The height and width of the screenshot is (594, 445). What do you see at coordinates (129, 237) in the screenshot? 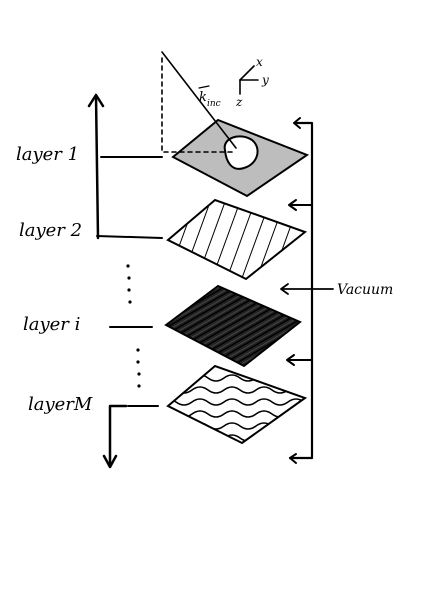
I see `layer-2-leader-line` at bounding box center [129, 237].